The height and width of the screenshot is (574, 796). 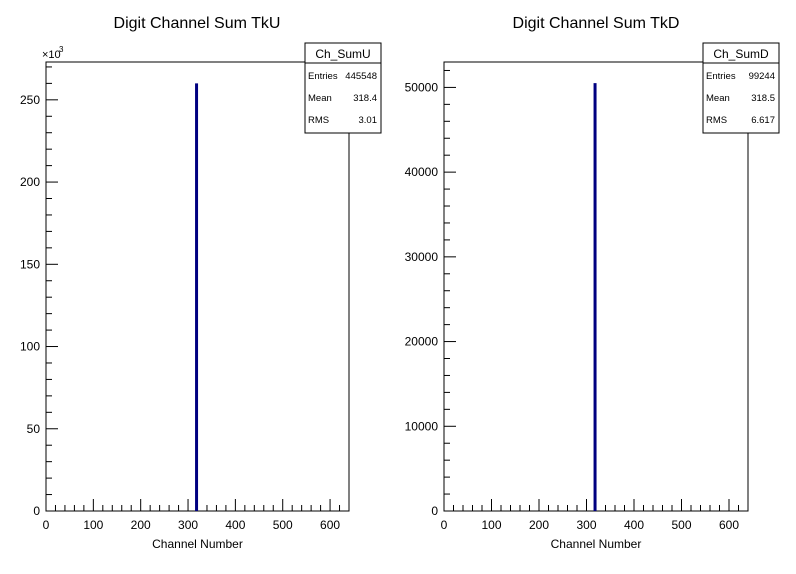 What do you see at coordinates (34, 429) in the screenshot?
I see `y-tick-label: 50` at bounding box center [34, 429].